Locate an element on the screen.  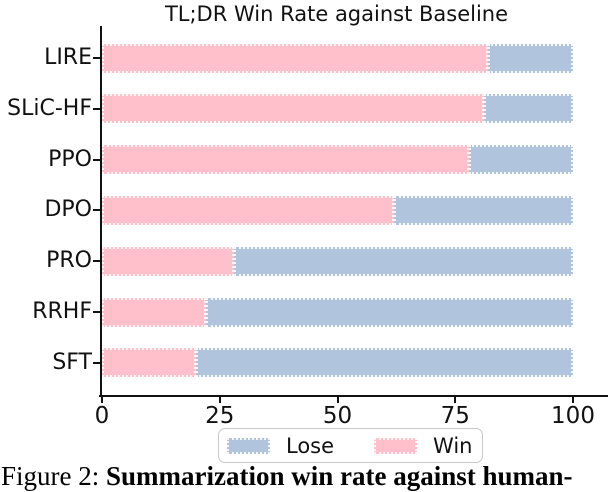
caption-bold-text: Summarization win rate against human- is located at coordinates (339, 476).